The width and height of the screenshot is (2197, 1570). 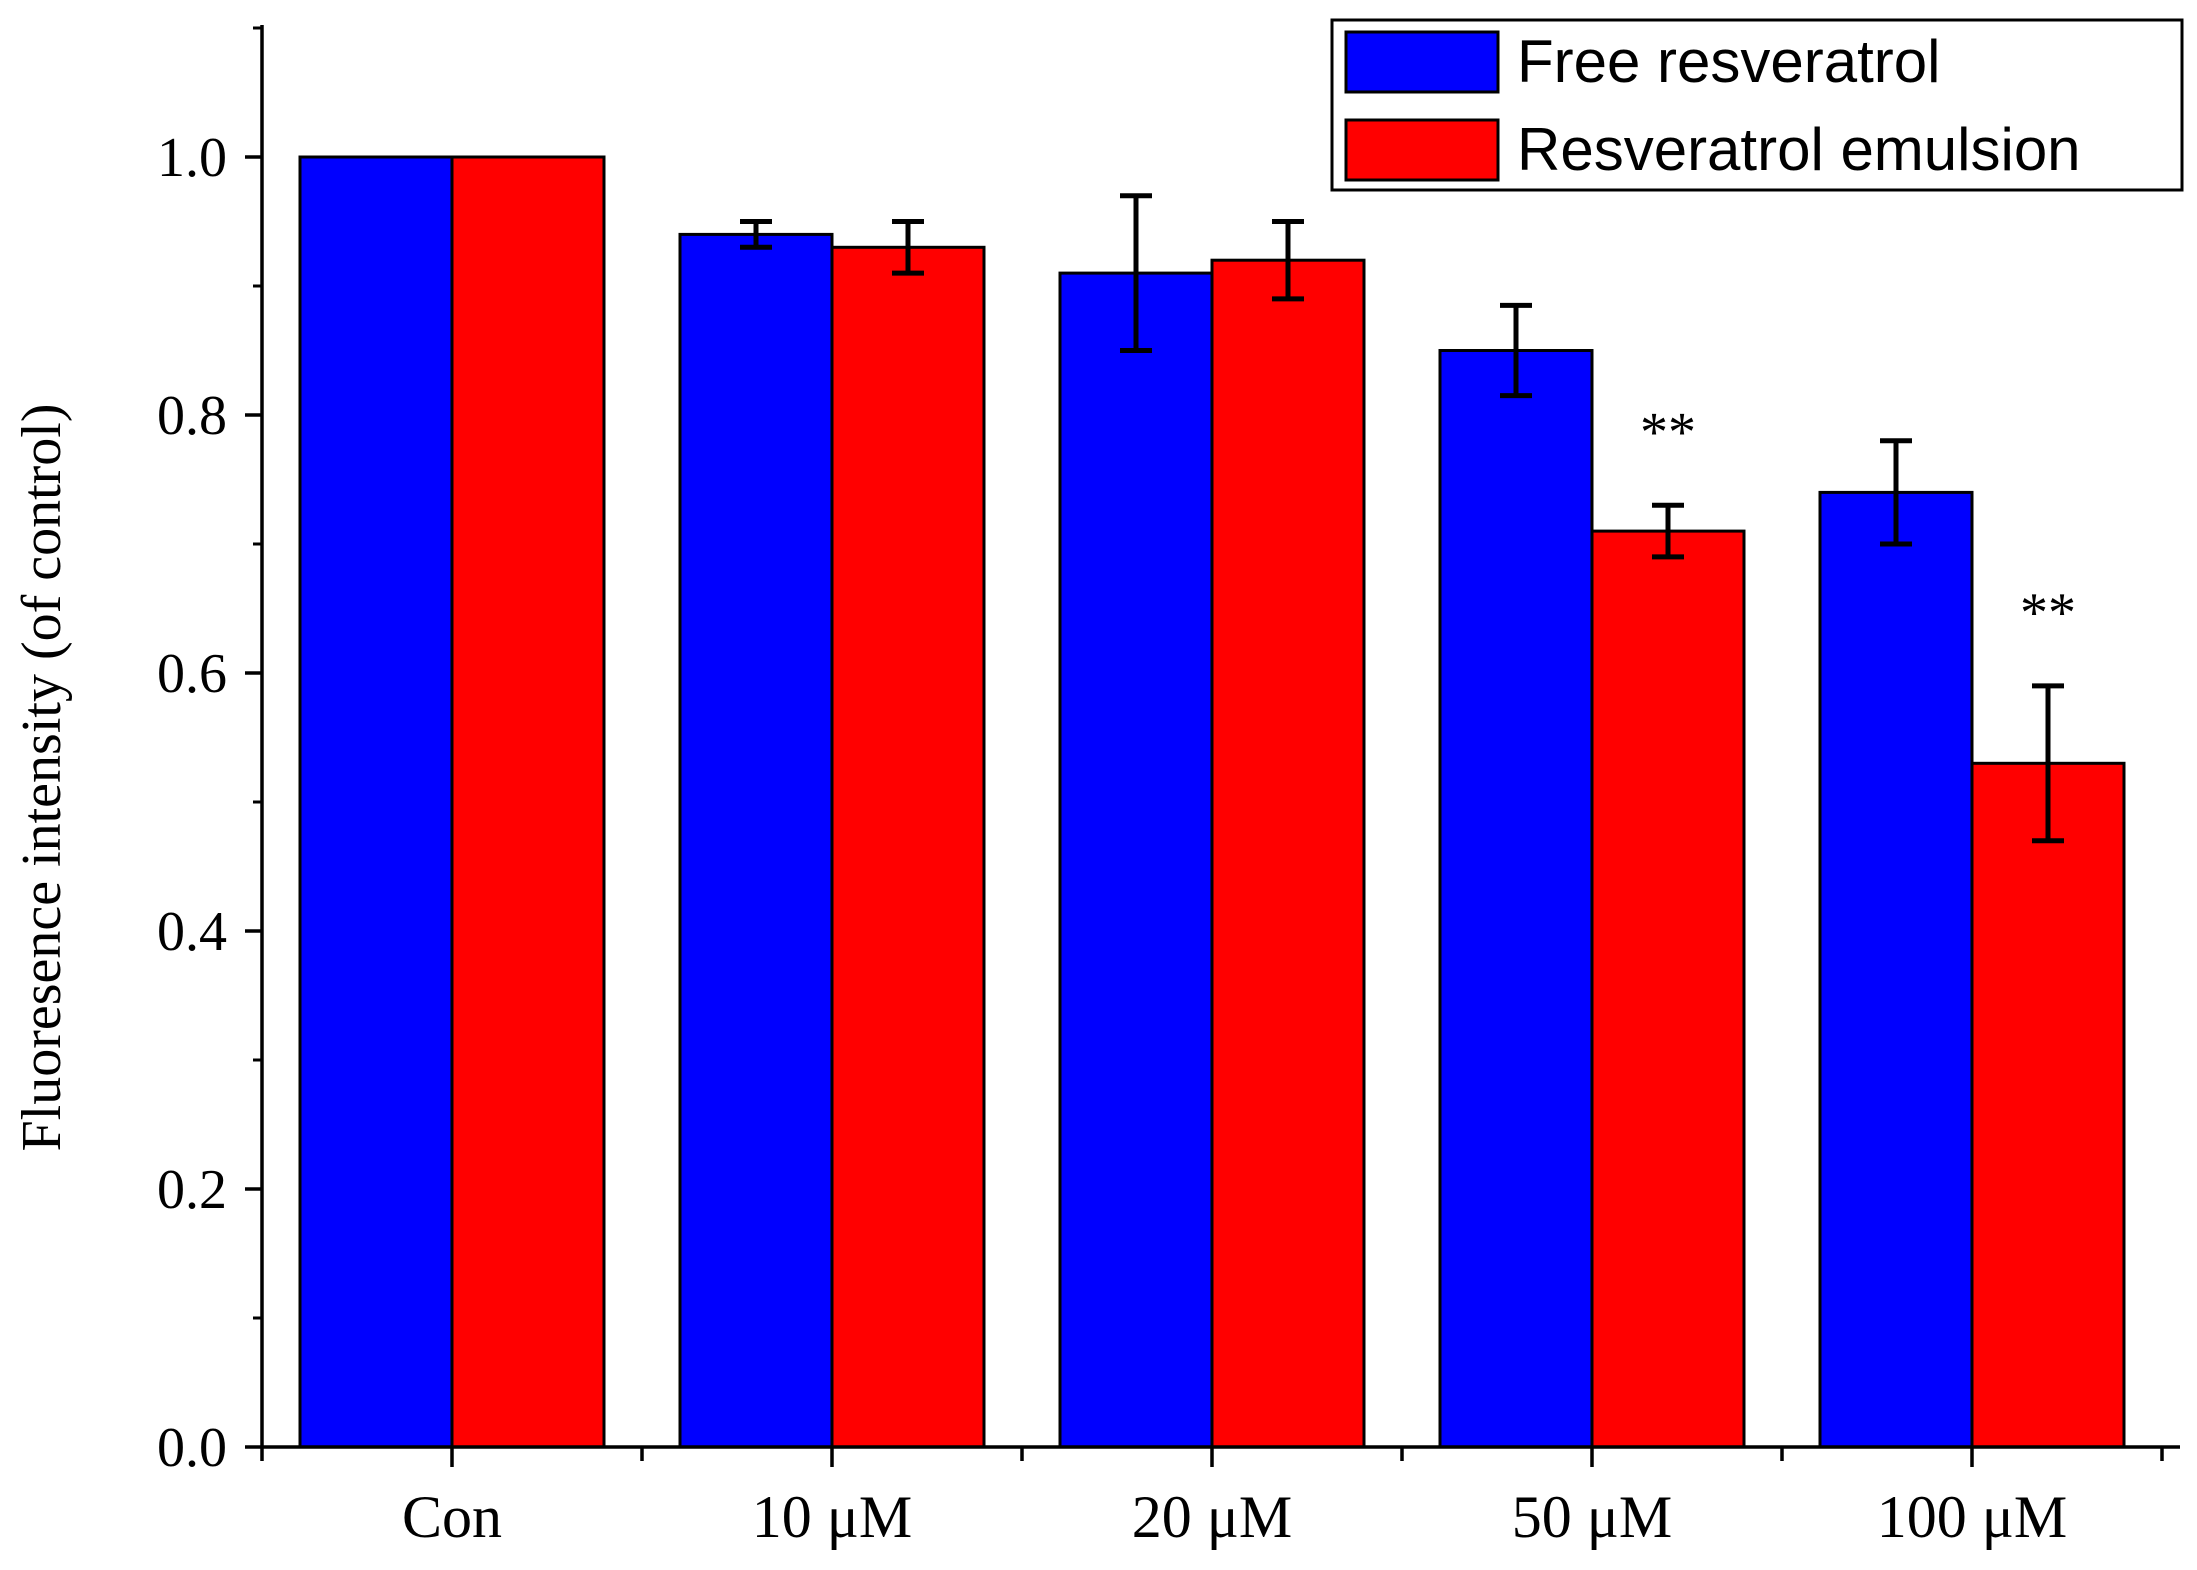 What do you see at coordinates (1422, 150) in the screenshot?
I see `legend-swatch-resveratrol-emulsion` at bounding box center [1422, 150].